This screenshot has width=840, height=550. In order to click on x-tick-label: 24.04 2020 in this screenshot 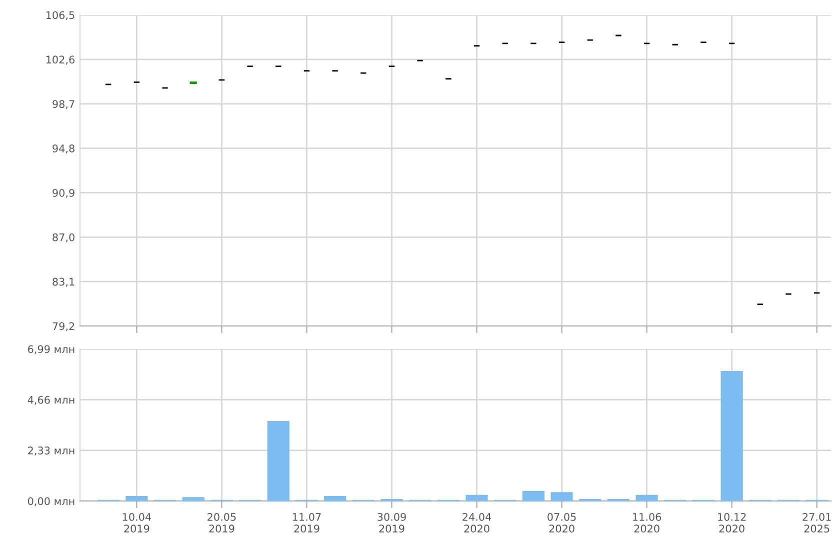, I will do `click(477, 522)`.